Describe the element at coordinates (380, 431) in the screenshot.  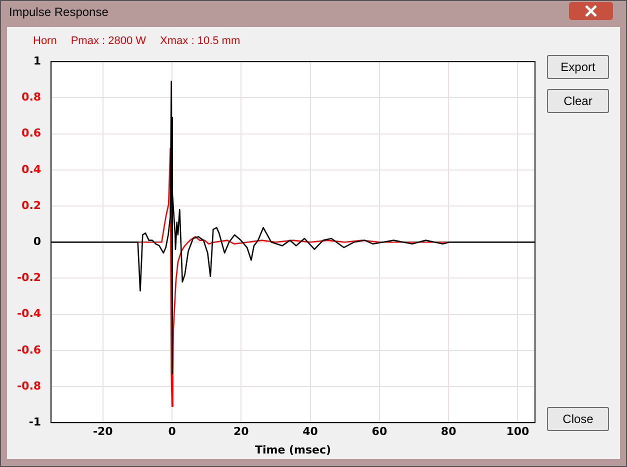
I see `x-tick-label: 60` at that location.